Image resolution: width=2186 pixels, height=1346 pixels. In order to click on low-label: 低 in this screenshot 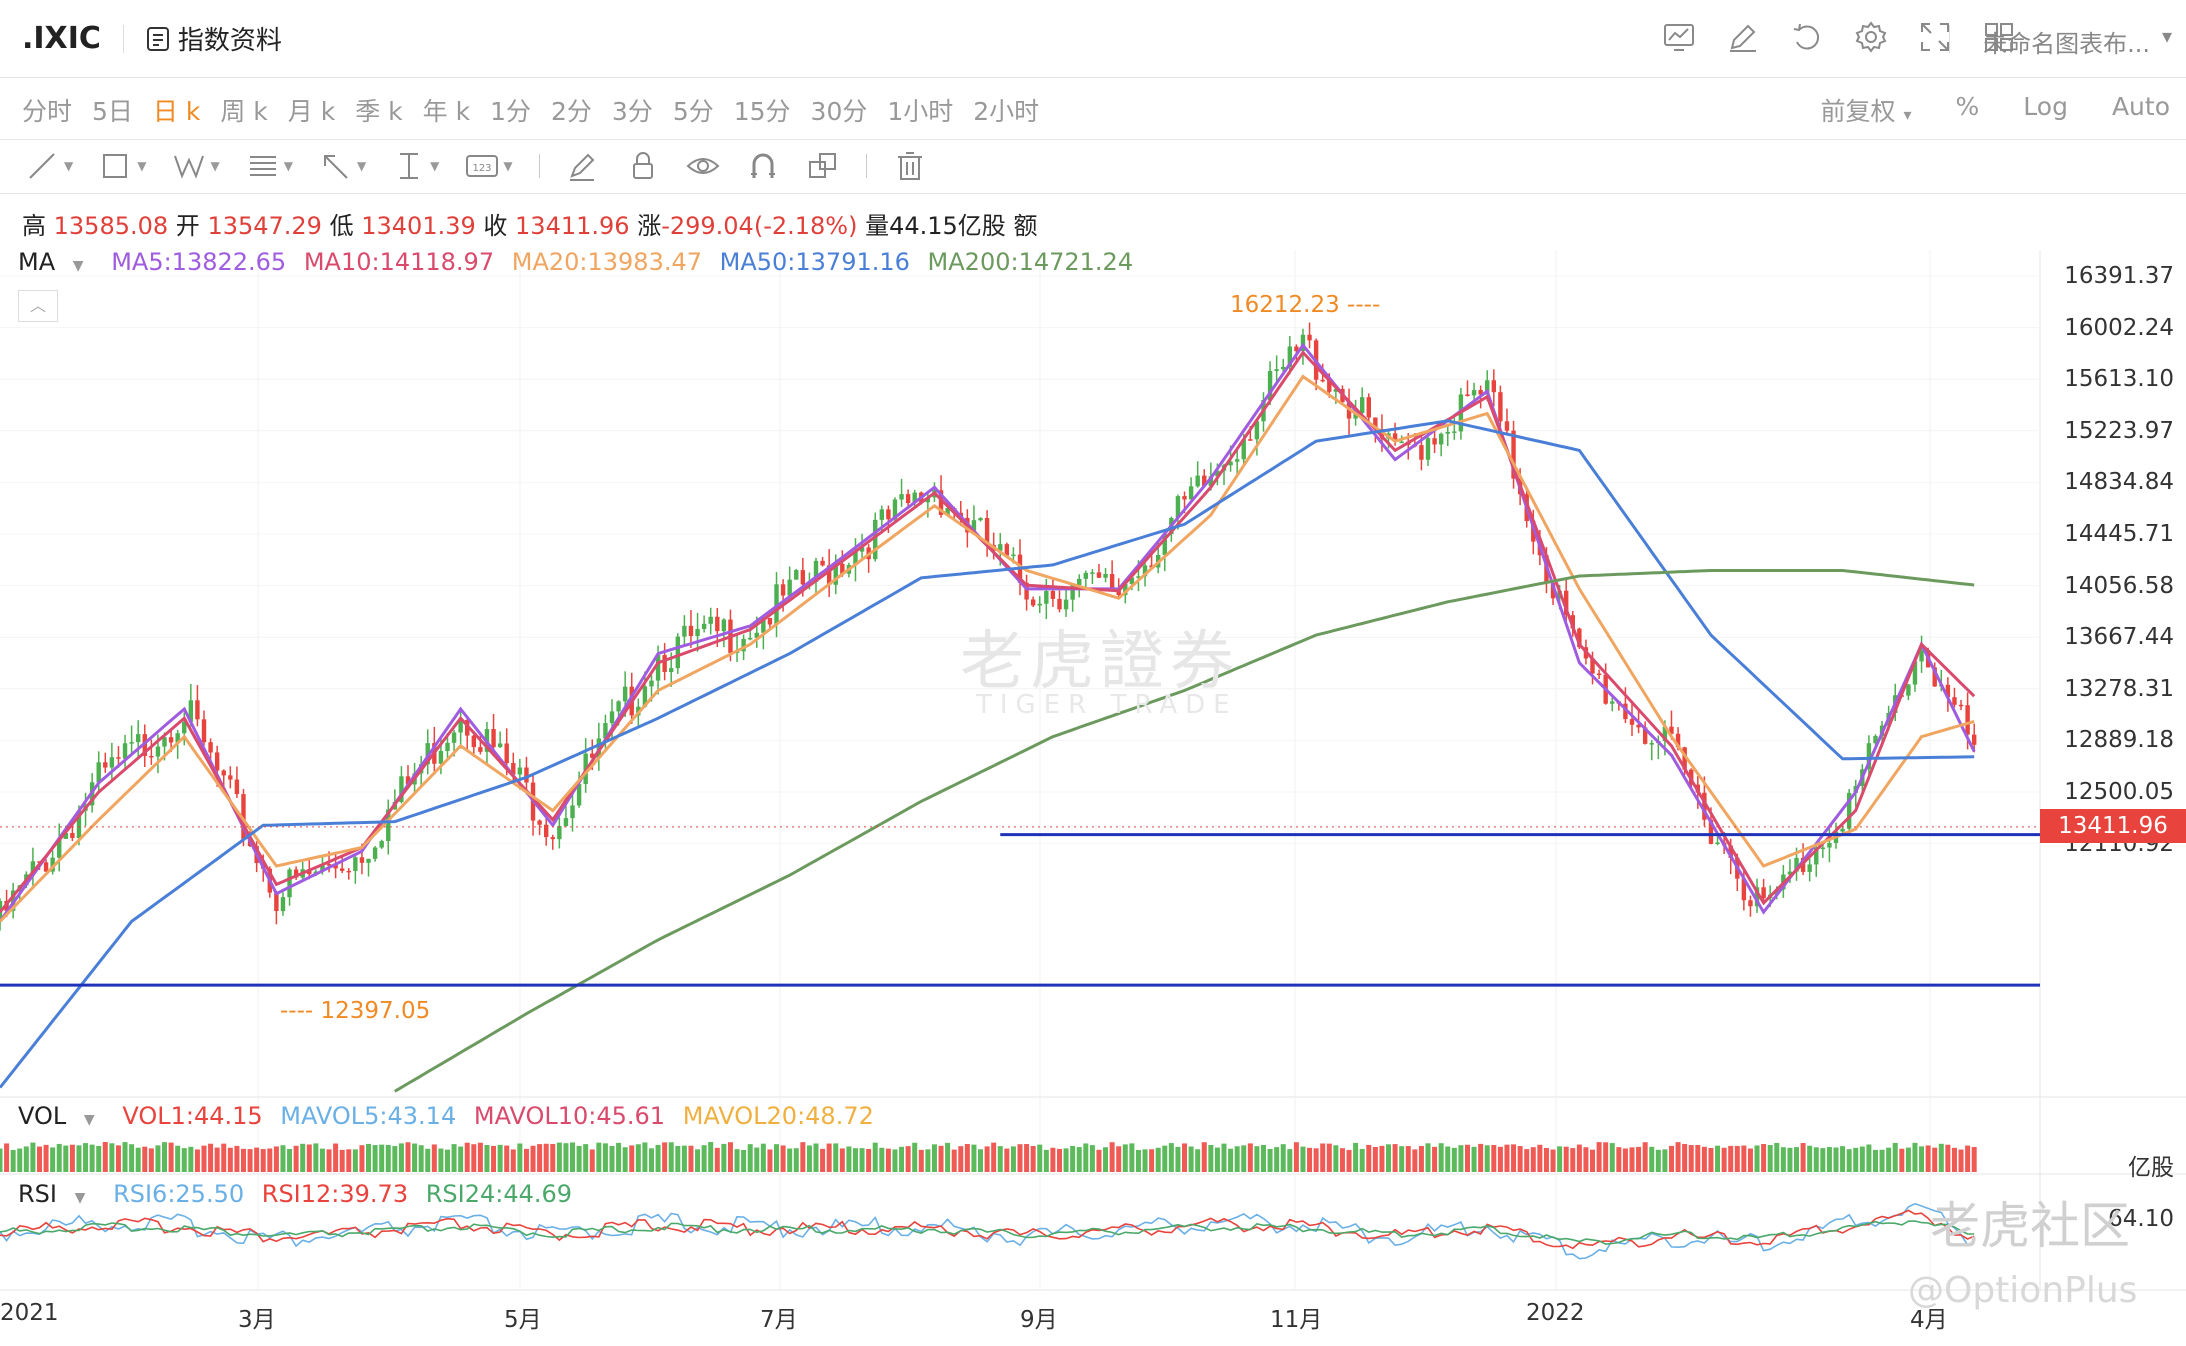, I will do `click(341, 226)`.